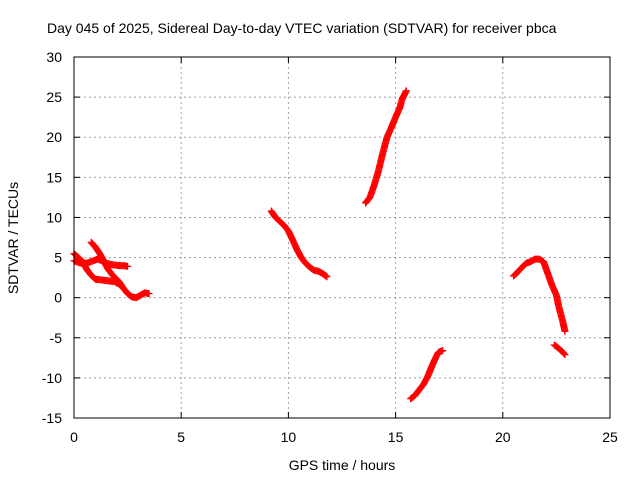 This screenshot has height=480, width=640. What do you see at coordinates (13, 238) in the screenshot?
I see `y-axis-label: SDTVAR / TECUs` at bounding box center [13, 238].